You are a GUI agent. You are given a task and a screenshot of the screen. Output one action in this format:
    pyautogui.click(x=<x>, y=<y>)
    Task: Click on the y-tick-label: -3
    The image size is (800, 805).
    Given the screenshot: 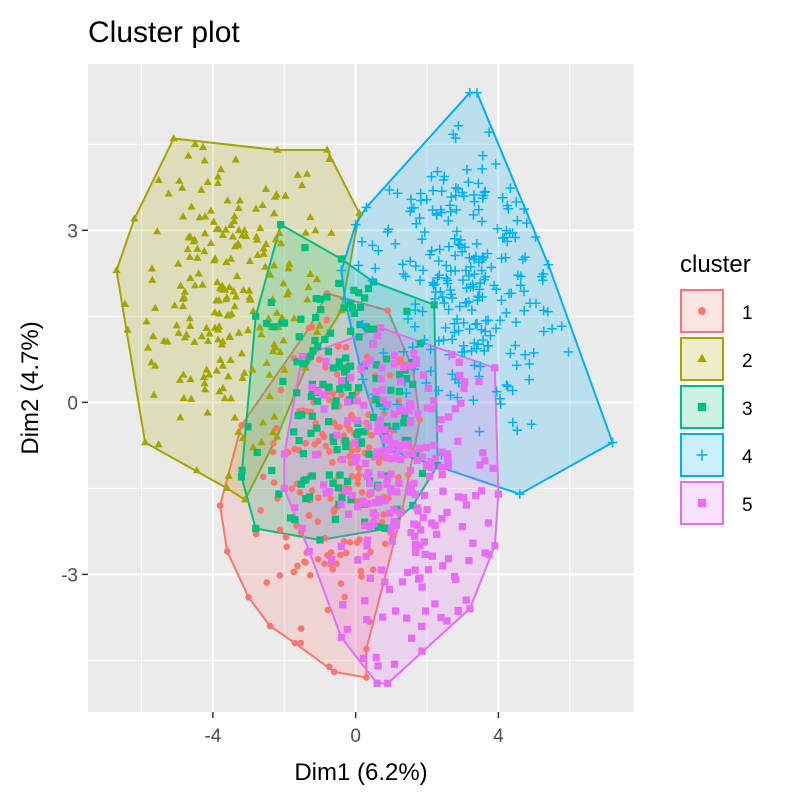 What is the action you would take?
    pyautogui.click(x=69, y=575)
    